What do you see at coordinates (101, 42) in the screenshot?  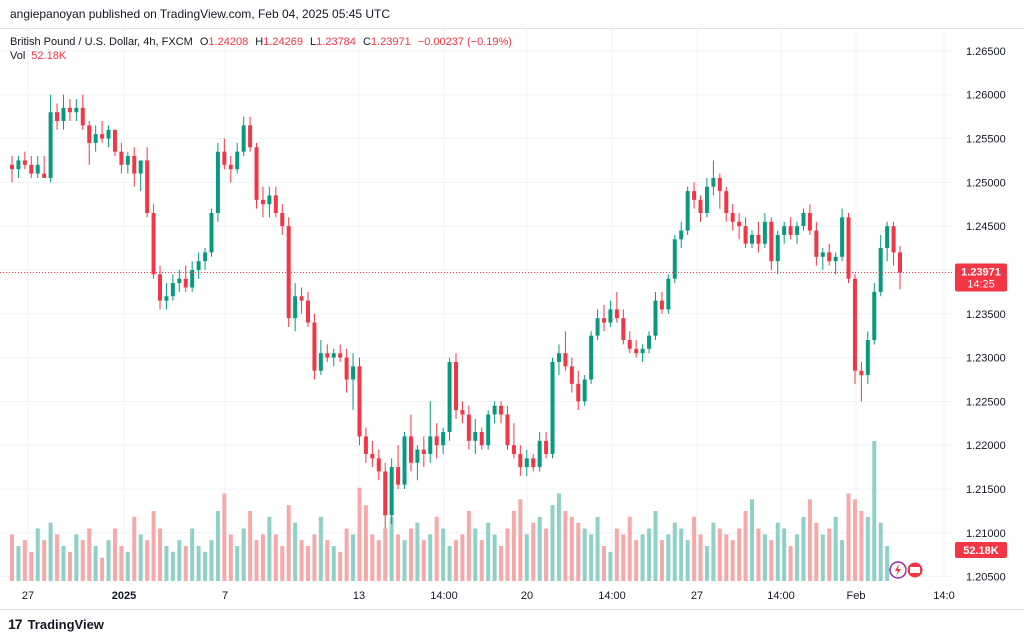 I see `symbol-label: British Pound / U.S. Dollar, 4h, FXCM` at bounding box center [101, 42].